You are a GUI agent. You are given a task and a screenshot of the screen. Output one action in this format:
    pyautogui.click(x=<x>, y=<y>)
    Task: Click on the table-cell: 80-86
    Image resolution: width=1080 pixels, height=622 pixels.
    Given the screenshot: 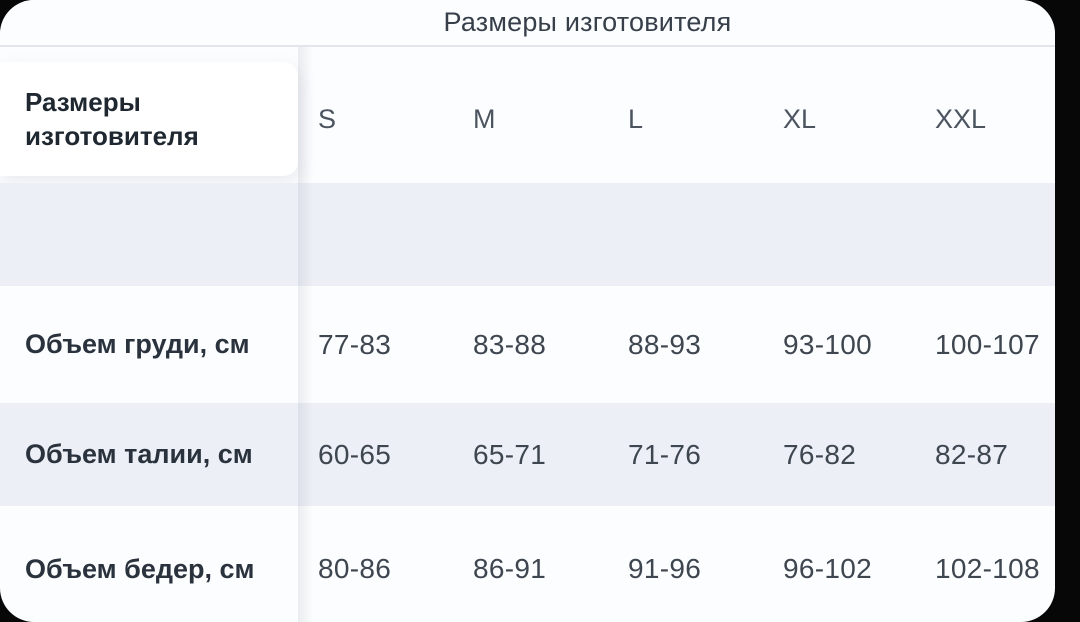 What is the action you would take?
    pyautogui.click(x=355, y=568)
    